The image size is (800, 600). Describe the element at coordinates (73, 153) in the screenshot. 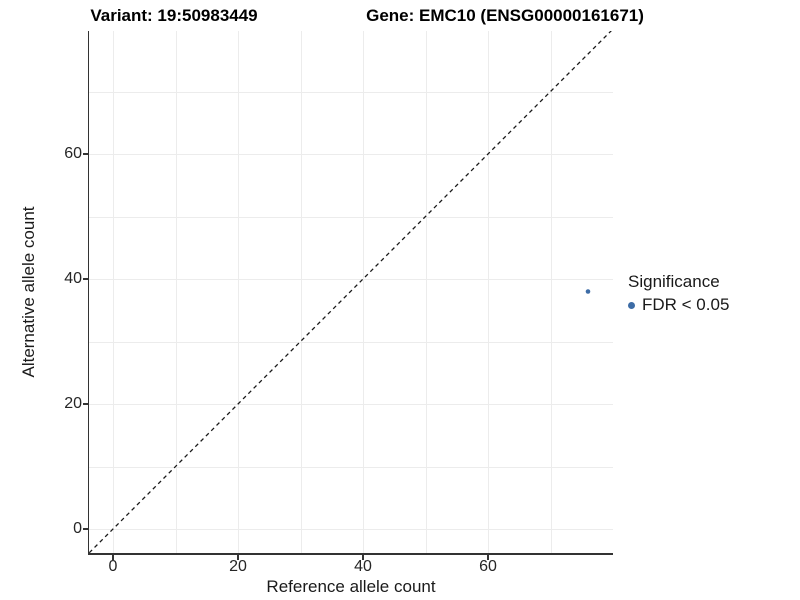

I see `y-tick-label-60: 60` at that location.